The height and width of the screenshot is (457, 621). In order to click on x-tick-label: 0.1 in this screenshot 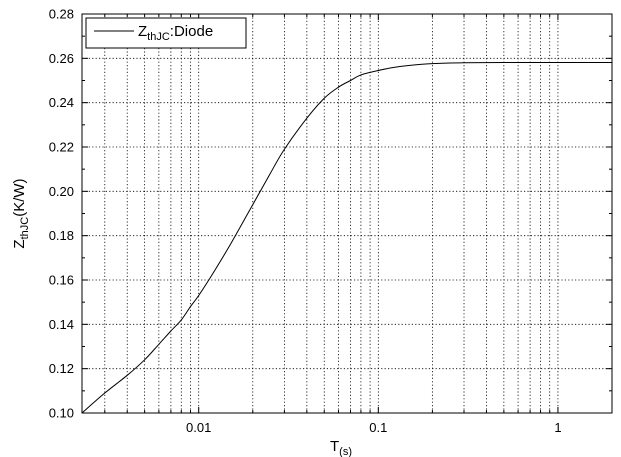, I will do `click(378, 427)`.